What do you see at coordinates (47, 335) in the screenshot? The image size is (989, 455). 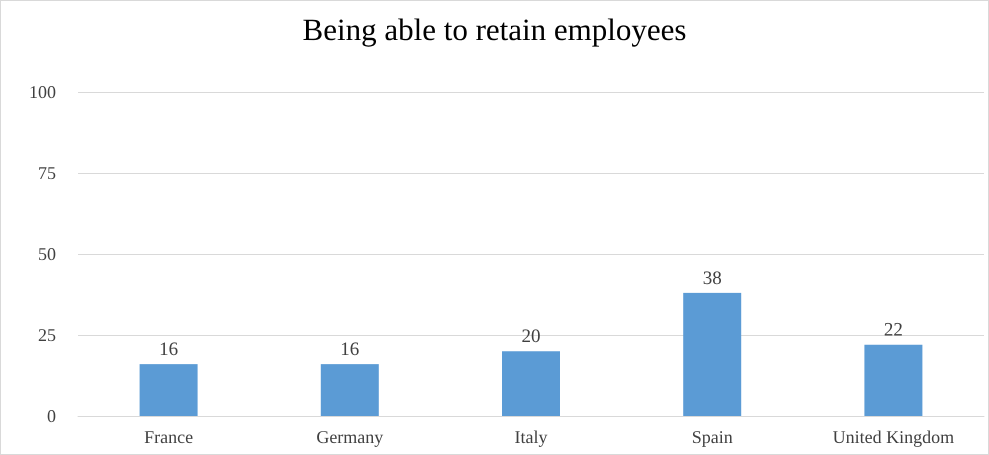 I see `y-tick-label: 25` at bounding box center [47, 335].